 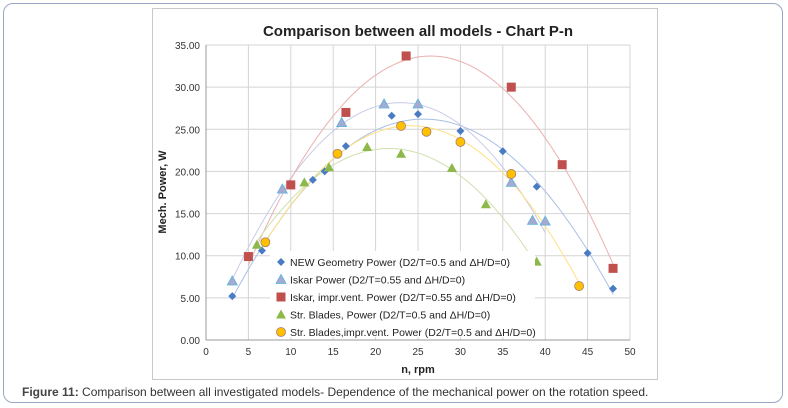 I want to click on legend-label: Iskar Power (D2/T=0.55 and ΔH/D=0), so click(x=377, y=281).